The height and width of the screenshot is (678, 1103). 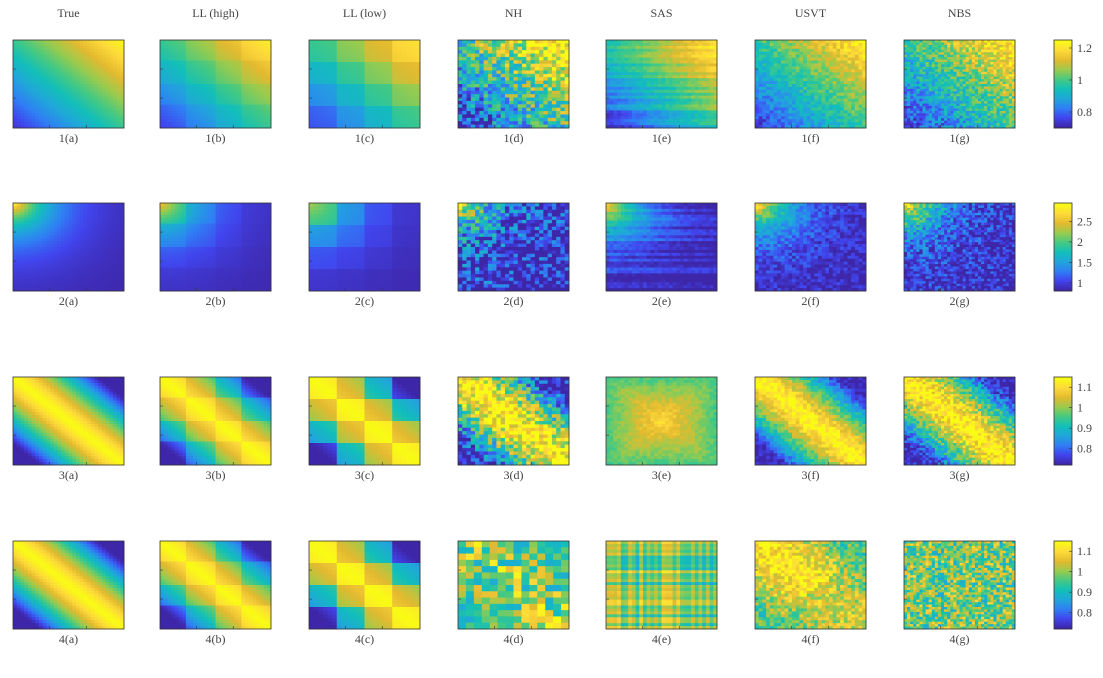 What do you see at coordinates (514, 639) in the screenshot?
I see `panel-label: 4(d)` at bounding box center [514, 639].